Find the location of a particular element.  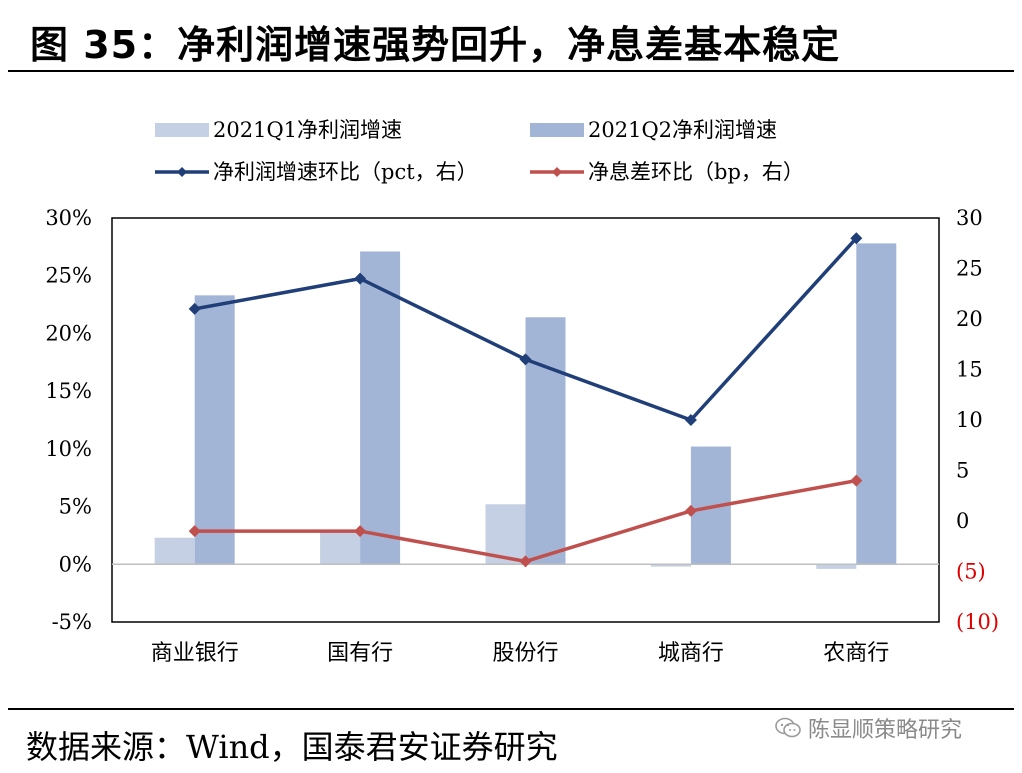

right-tick-label: 15 is located at coordinates (969, 370).